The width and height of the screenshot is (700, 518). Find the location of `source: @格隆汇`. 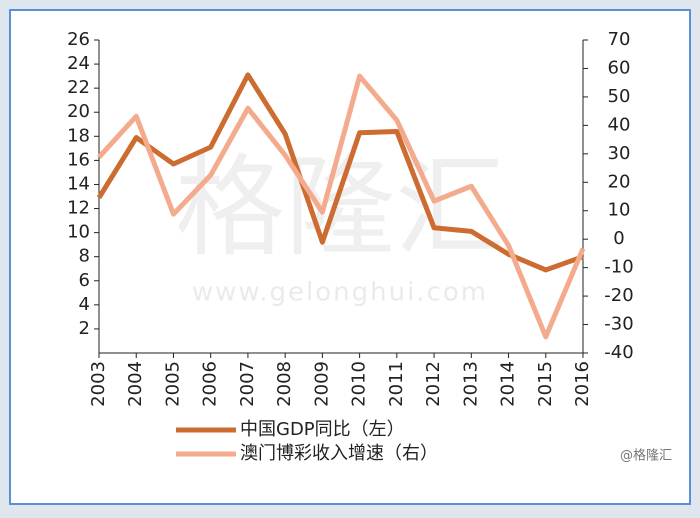

source: @格隆汇 is located at coordinates (646, 456).